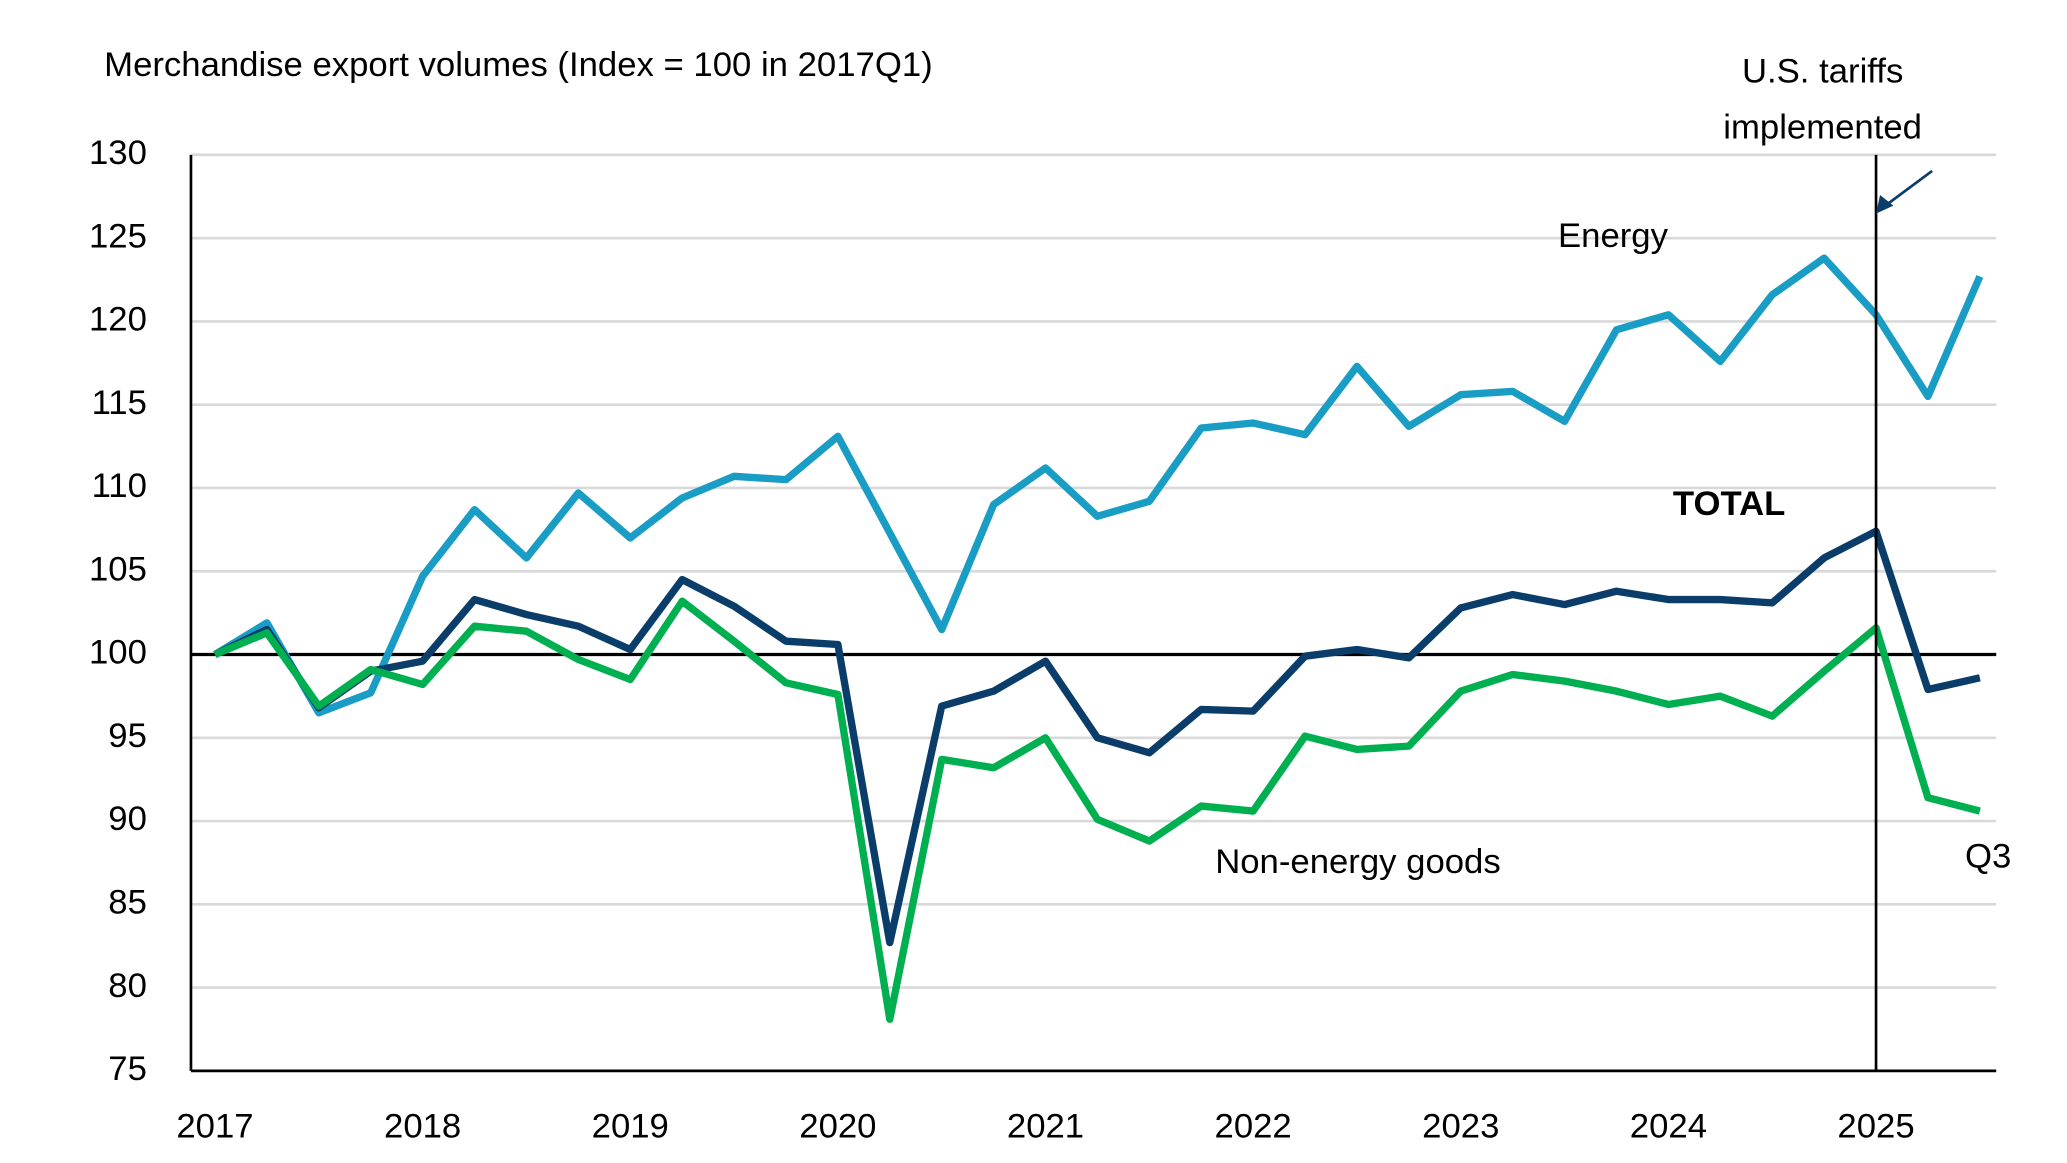  I want to click on x-tick-label: 2017, so click(214, 1126).